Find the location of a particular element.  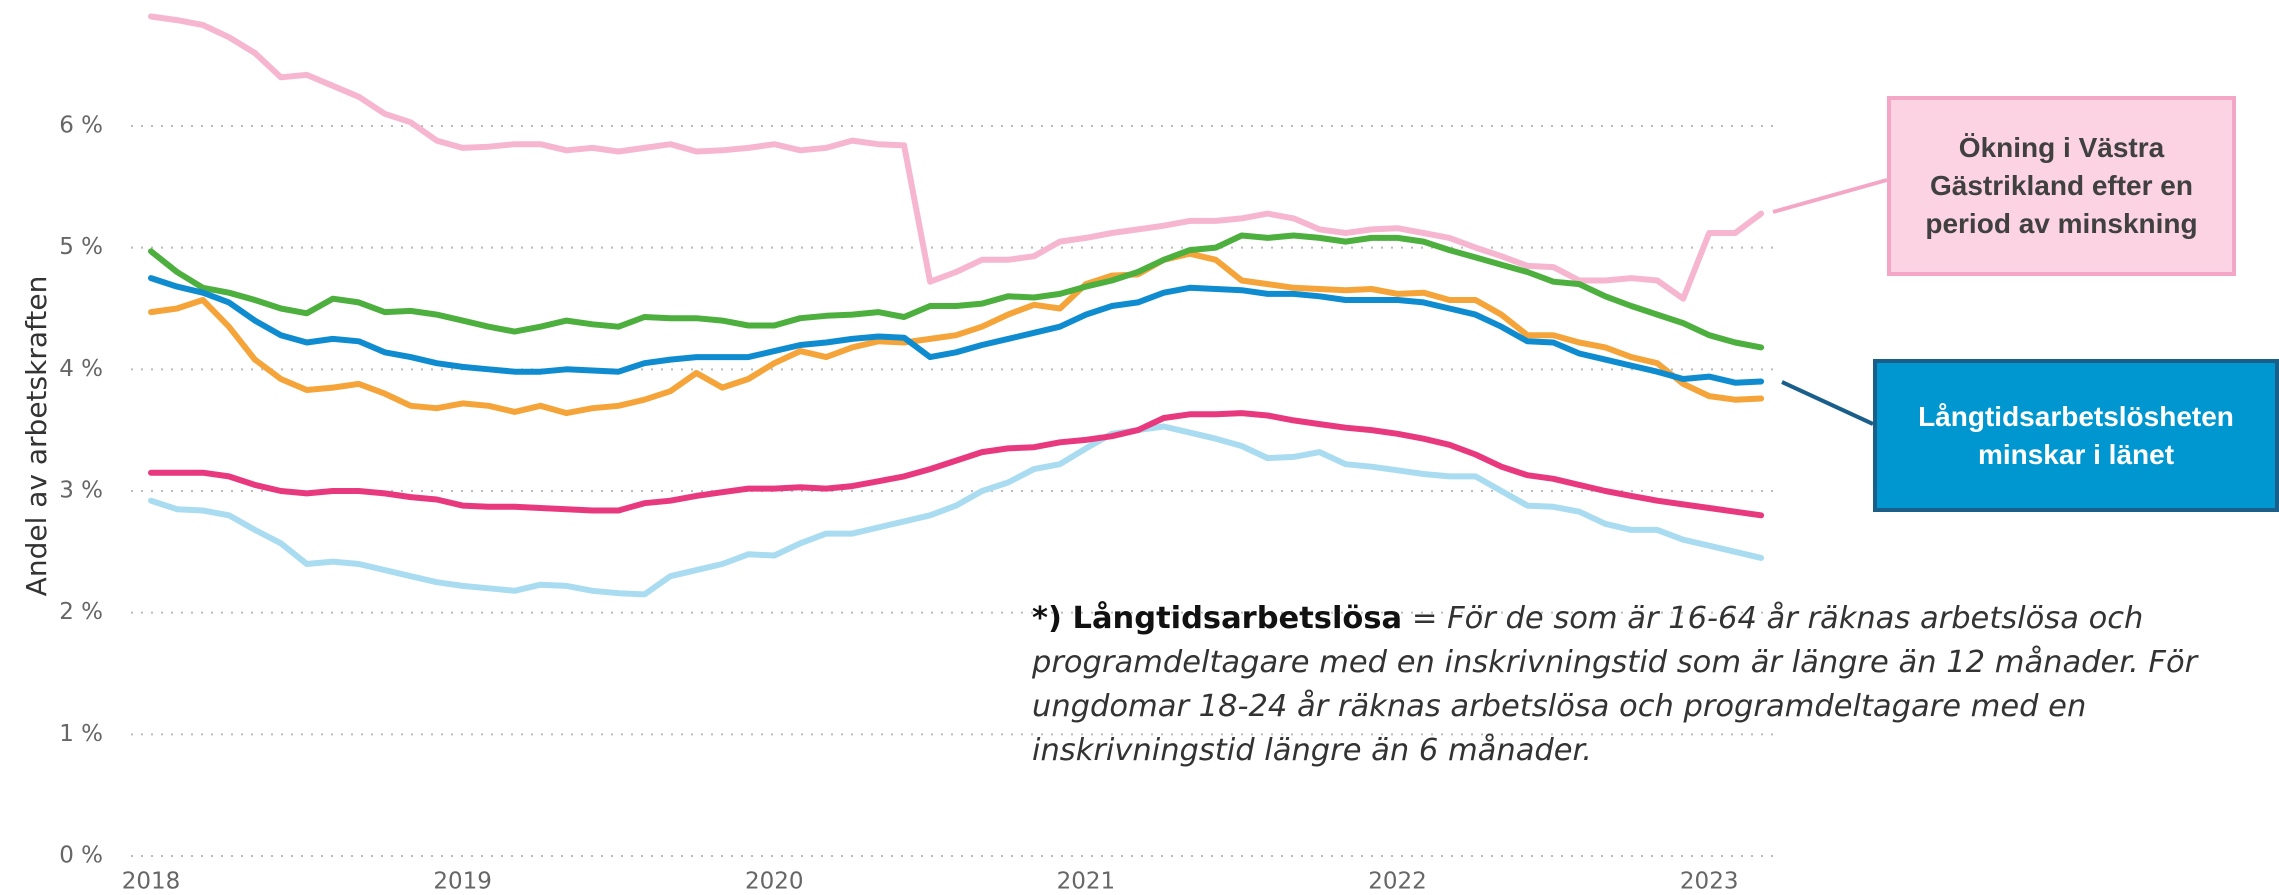

y-tick-label: 3 % is located at coordinates (81, 490).